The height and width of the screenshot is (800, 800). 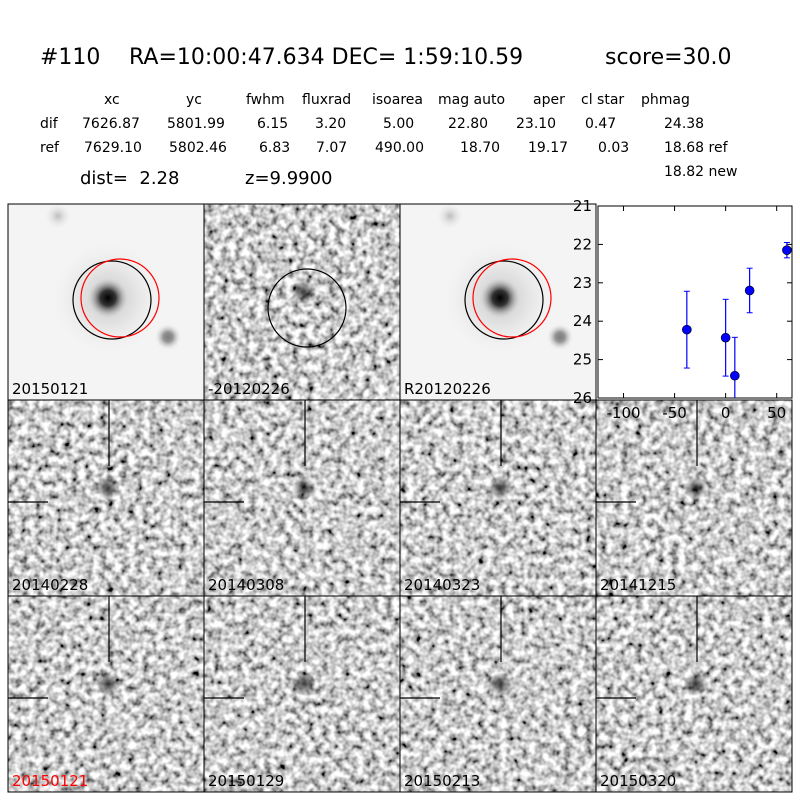 I want to click on table-cell: 6.83, so click(x=274, y=148).